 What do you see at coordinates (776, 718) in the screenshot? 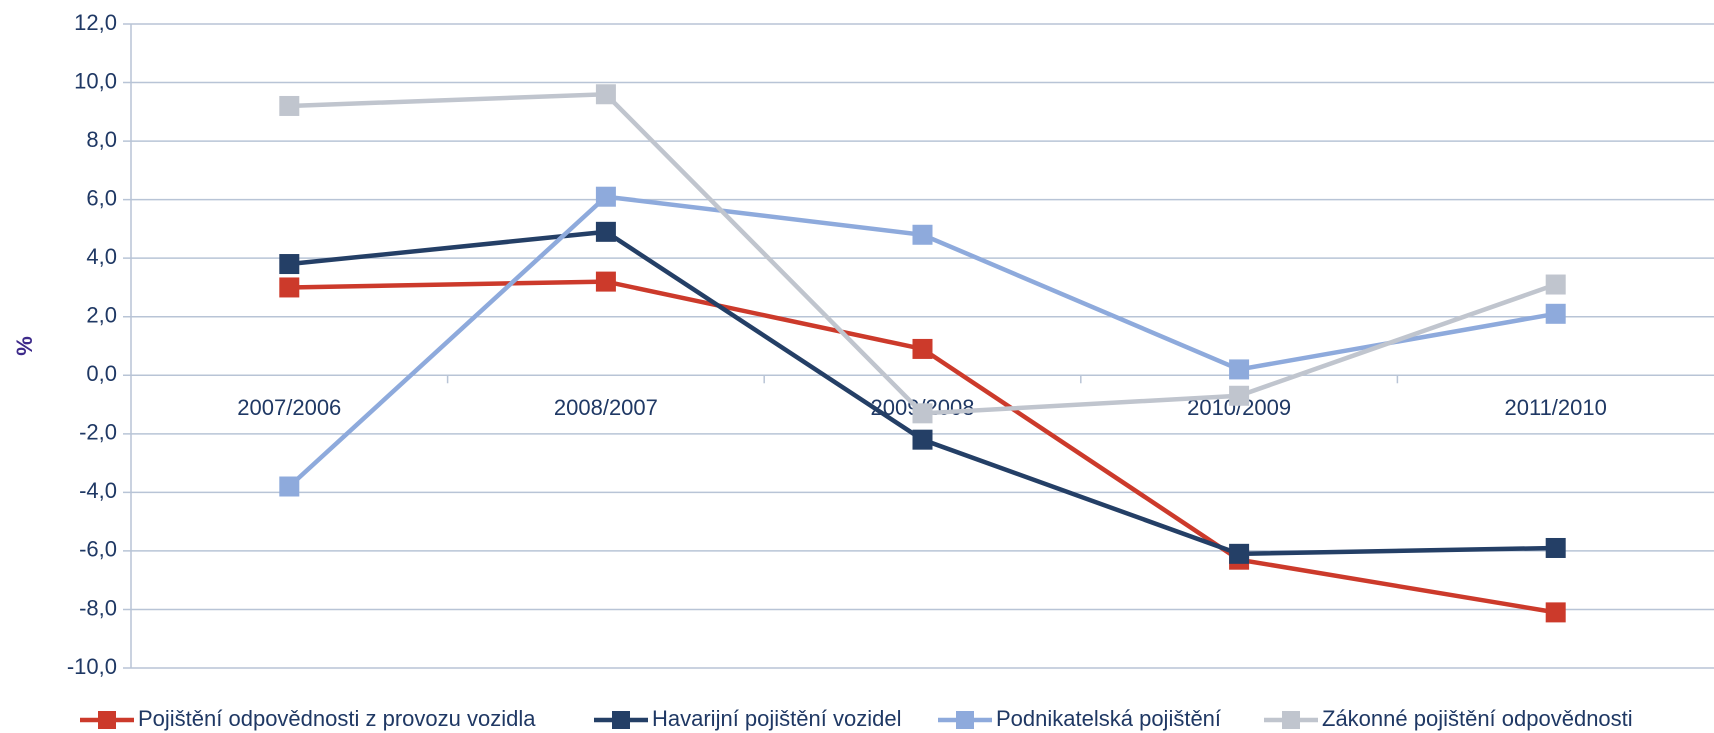
I see `legend-label: Havarijní pojištění vozidel` at bounding box center [776, 718].